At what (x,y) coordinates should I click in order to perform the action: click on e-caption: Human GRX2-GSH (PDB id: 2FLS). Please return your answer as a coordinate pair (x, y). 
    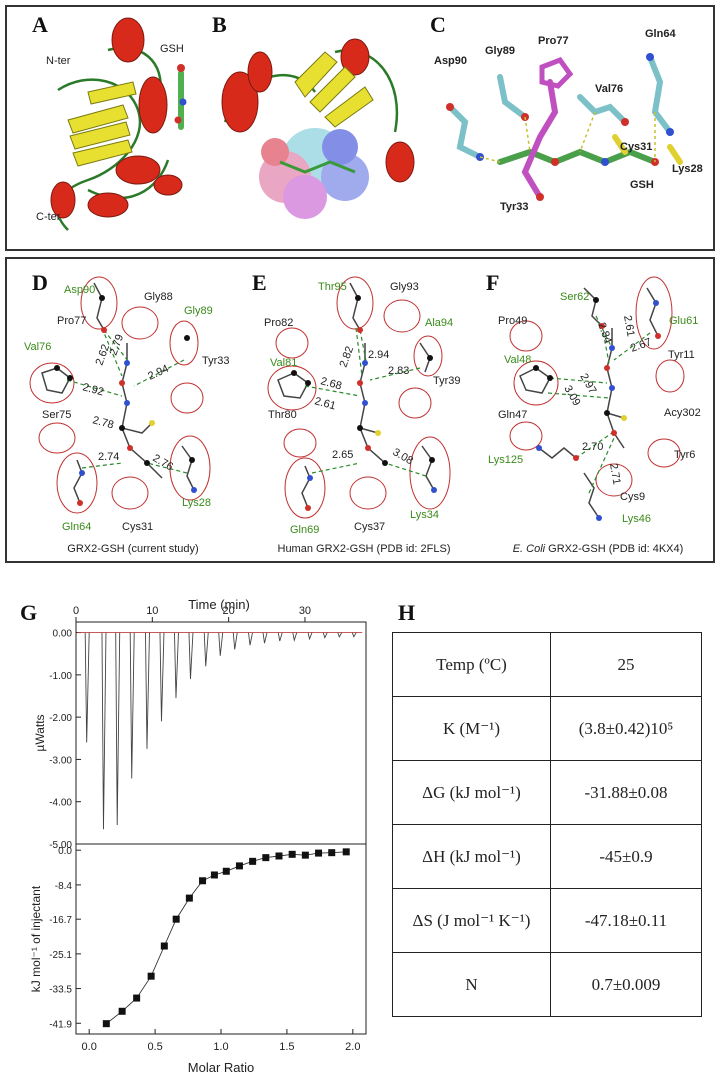
    Looking at the image, I should click on (364, 549).